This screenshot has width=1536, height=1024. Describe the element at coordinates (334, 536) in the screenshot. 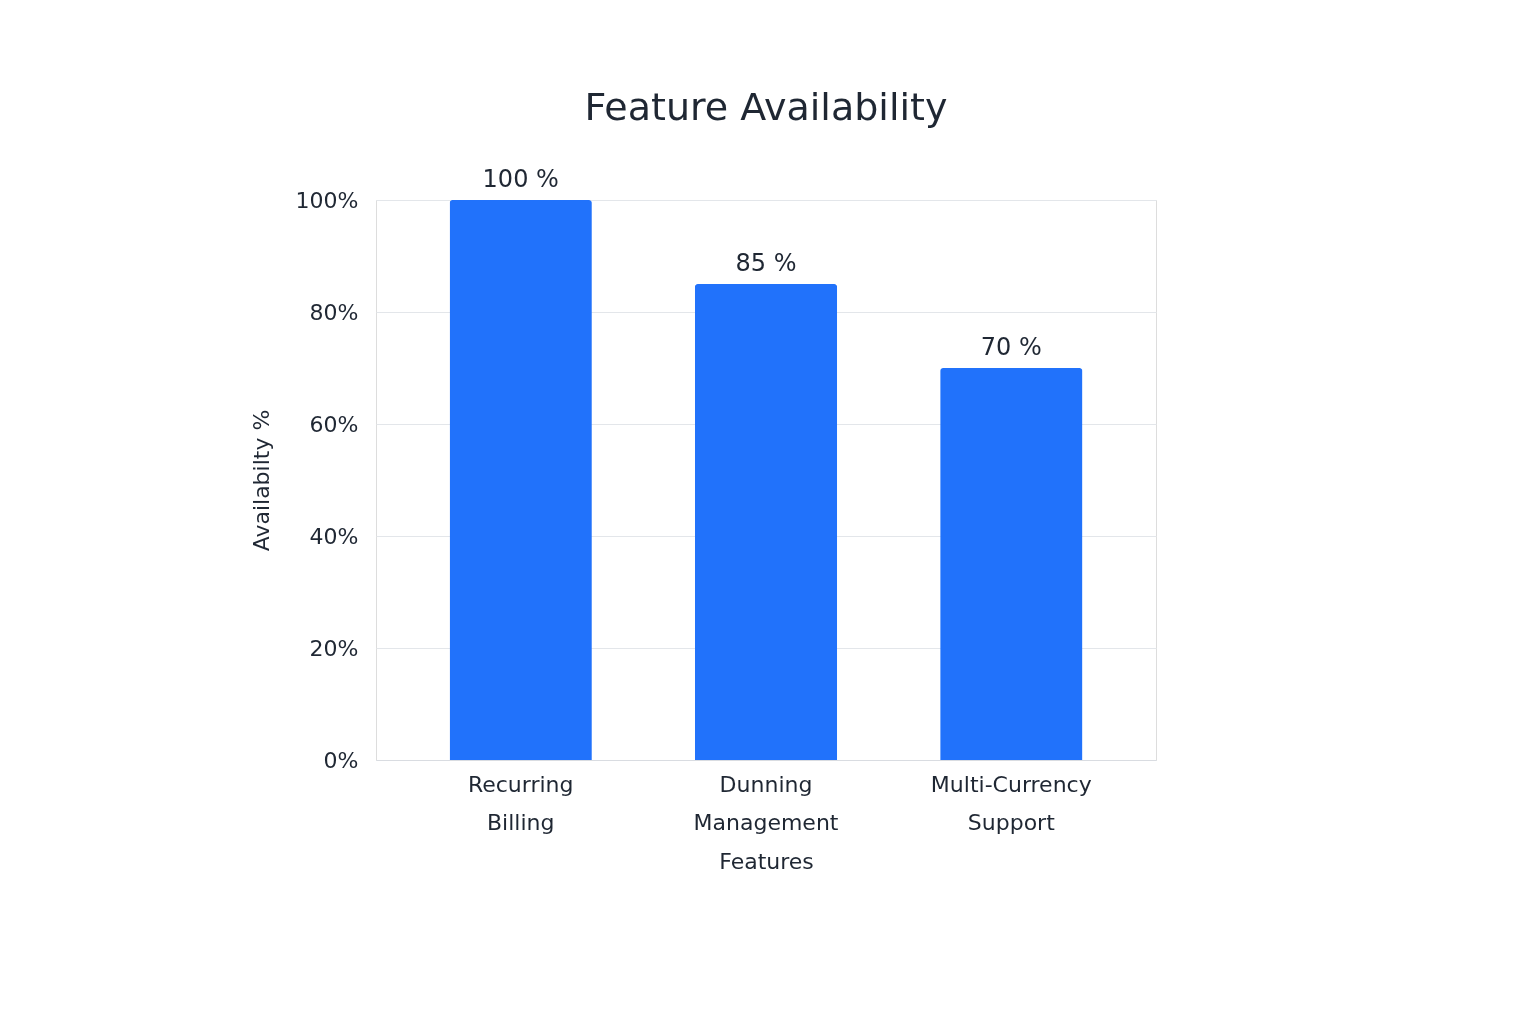

I see `y-tick-label: 40%` at that location.